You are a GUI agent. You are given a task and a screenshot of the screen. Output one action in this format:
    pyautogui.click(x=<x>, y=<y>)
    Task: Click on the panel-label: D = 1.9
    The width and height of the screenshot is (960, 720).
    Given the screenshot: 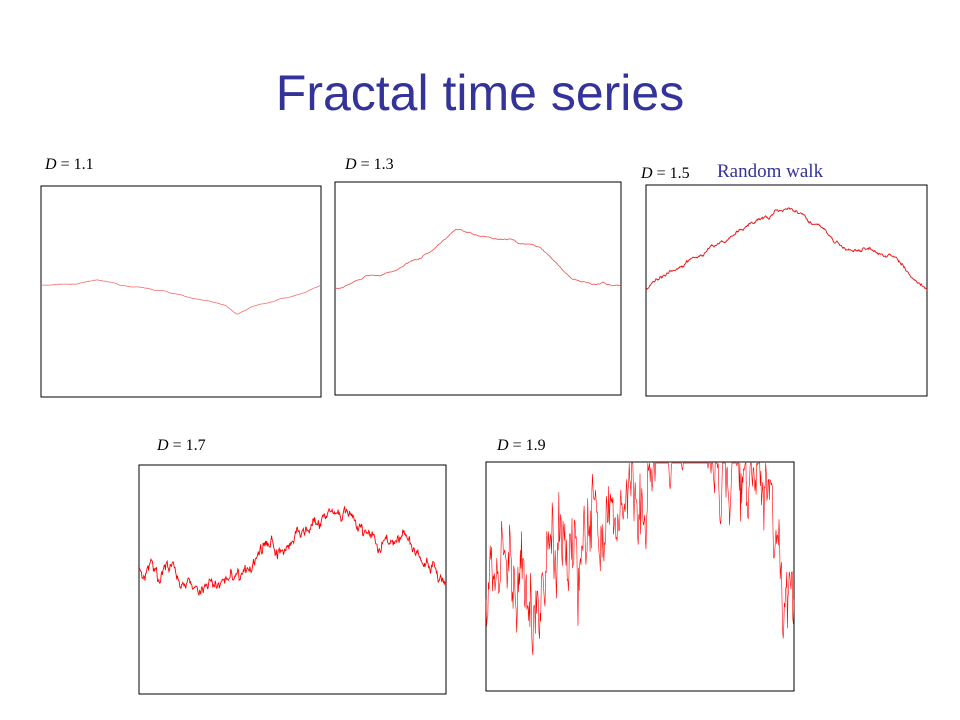 What is the action you would take?
    pyautogui.click(x=521, y=445)
    